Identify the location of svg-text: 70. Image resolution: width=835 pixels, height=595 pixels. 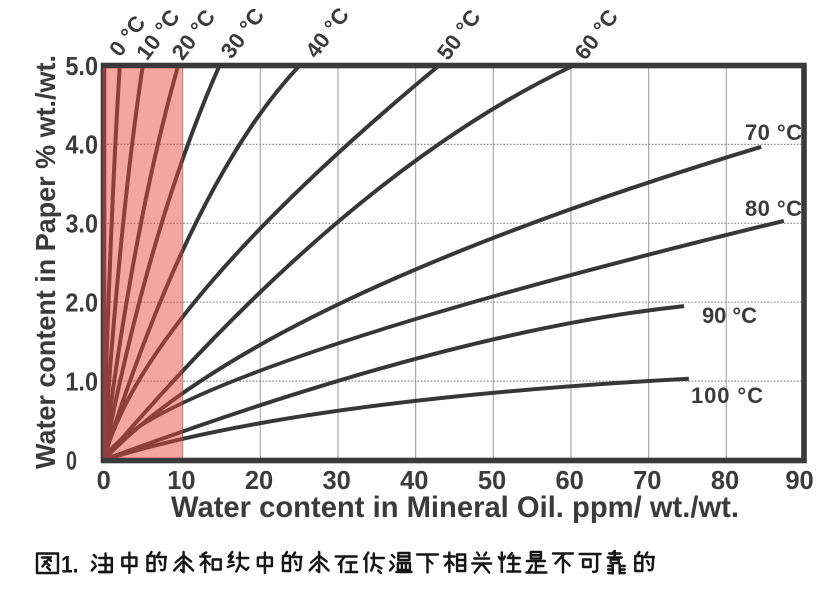
(647, 481).